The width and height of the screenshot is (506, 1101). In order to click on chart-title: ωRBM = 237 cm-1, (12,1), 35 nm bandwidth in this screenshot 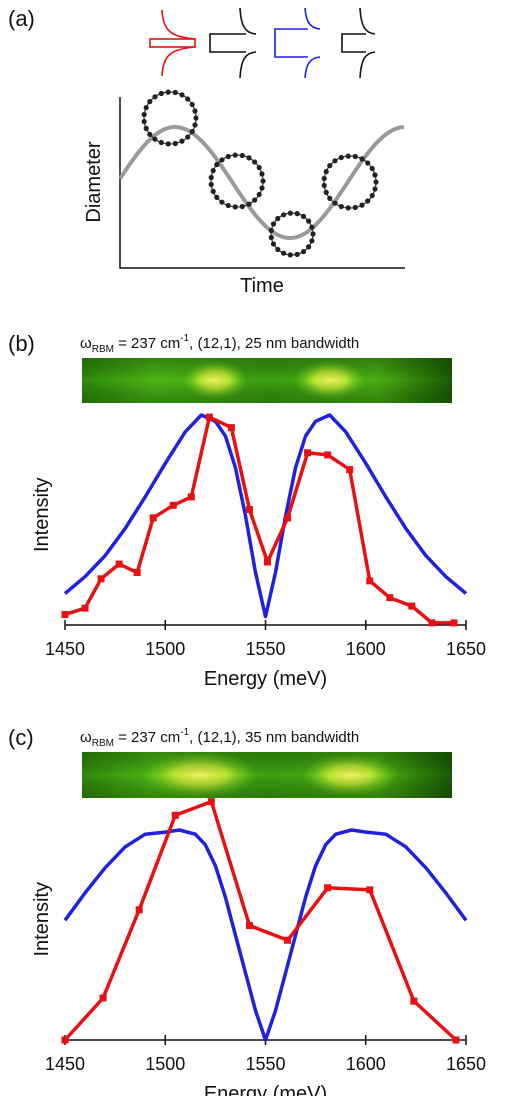, I will do `click(219, 738)`.